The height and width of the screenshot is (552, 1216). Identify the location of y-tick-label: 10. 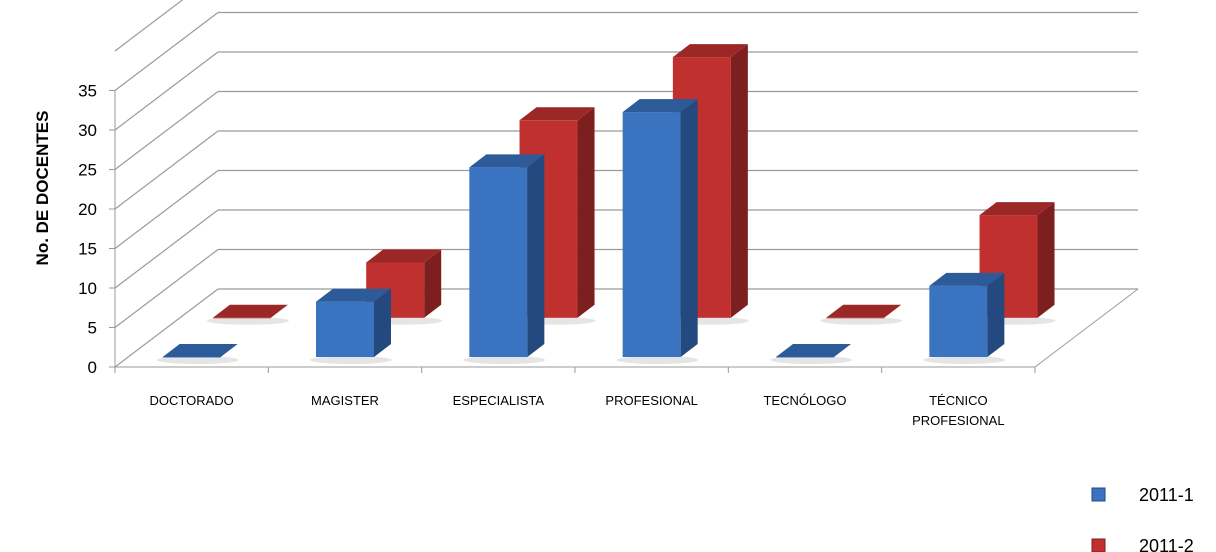
(87, 288).